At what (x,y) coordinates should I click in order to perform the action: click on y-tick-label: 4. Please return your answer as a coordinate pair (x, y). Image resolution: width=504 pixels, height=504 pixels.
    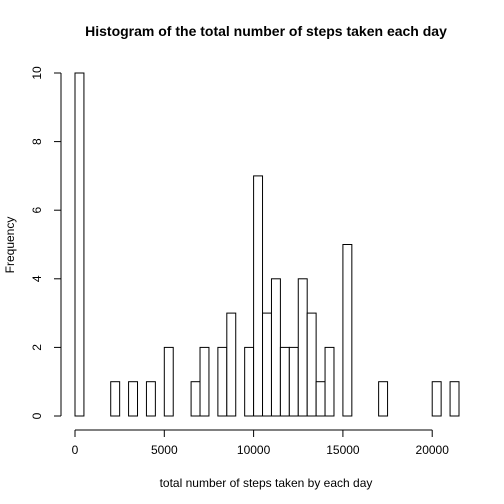
    Looking at the image, I should click on (37, 278).